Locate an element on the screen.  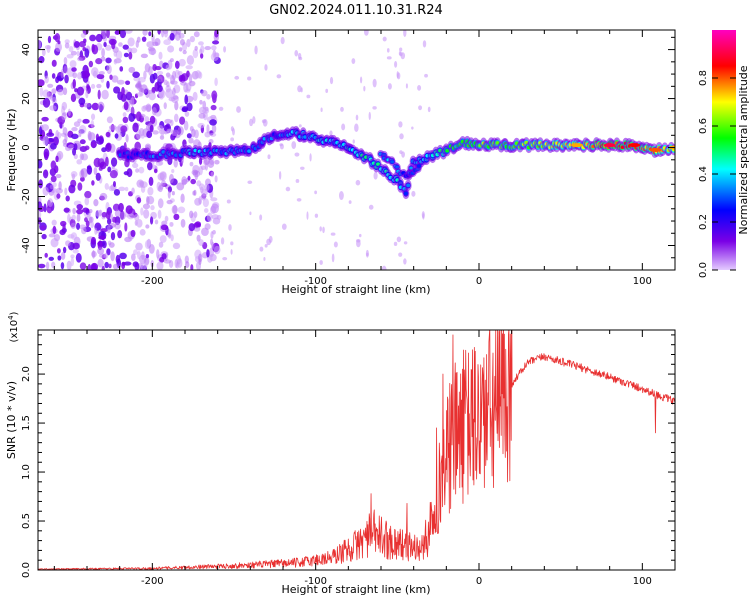
spectrogram-y-tick-label: 0 is located at coordinates (26, 147).